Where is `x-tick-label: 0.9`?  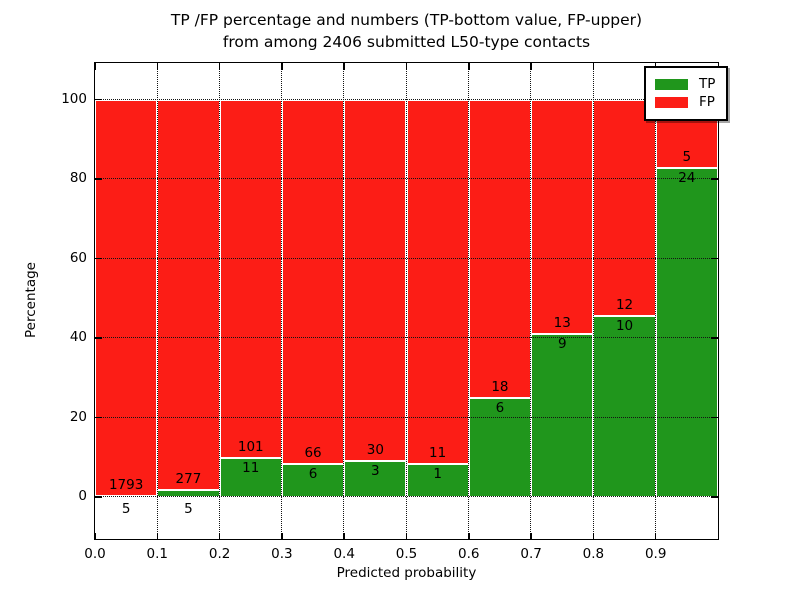
x-tick-label: 0.9 is located at coordinates (655, 554).